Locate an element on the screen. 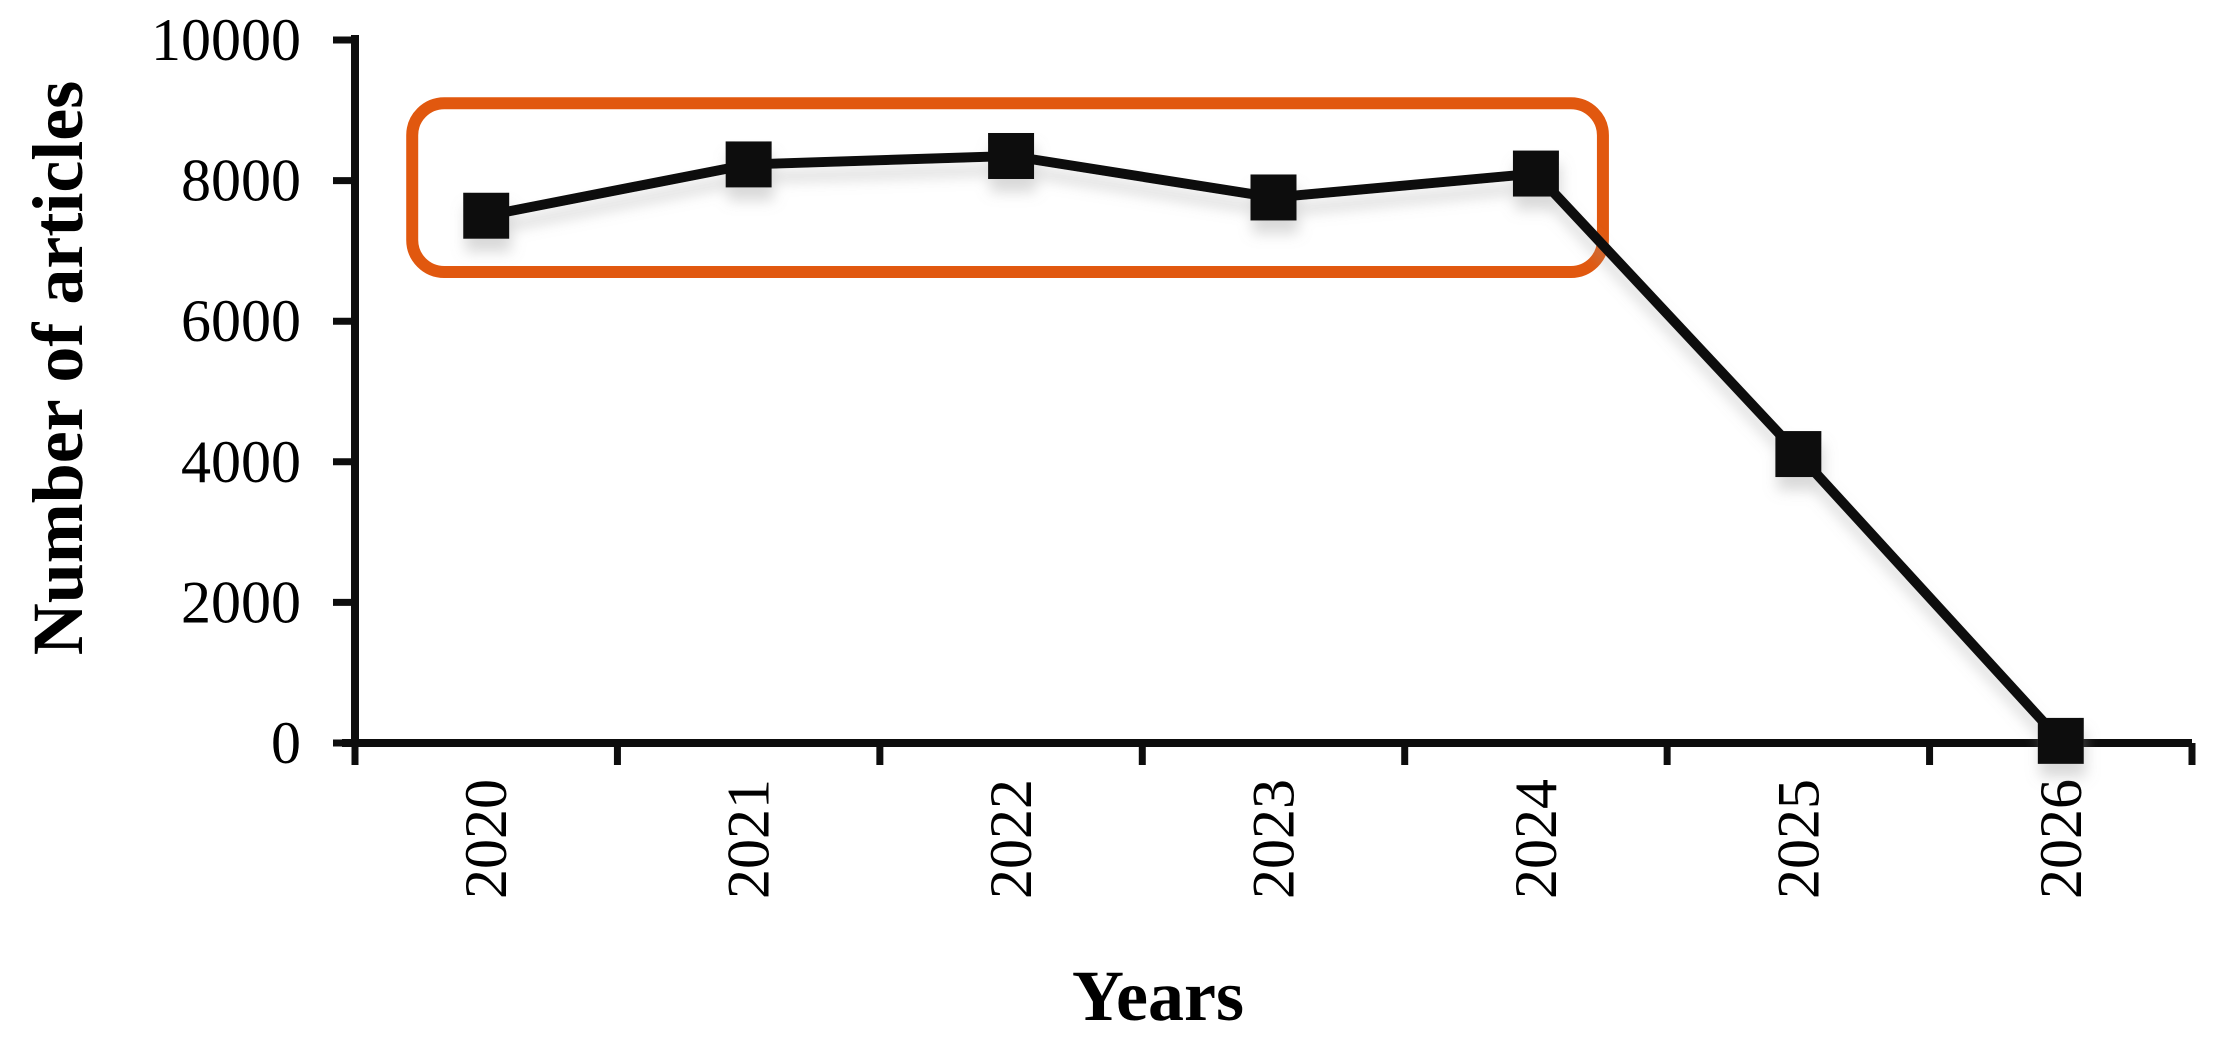  y-tick-label: 10000 is located at coordinates (226, 40).